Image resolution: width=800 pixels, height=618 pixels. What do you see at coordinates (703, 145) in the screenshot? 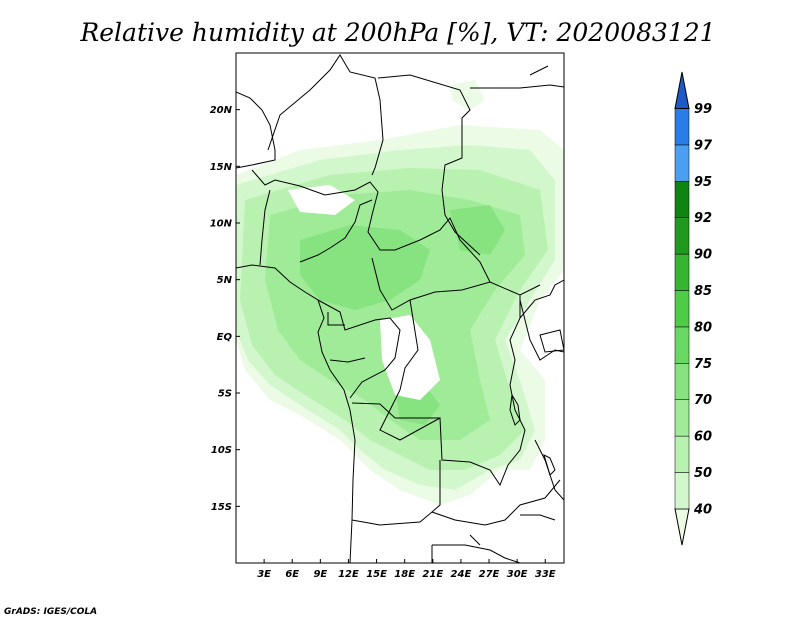
I see `colorbar-label: 97` at bounding box center [703, 145].